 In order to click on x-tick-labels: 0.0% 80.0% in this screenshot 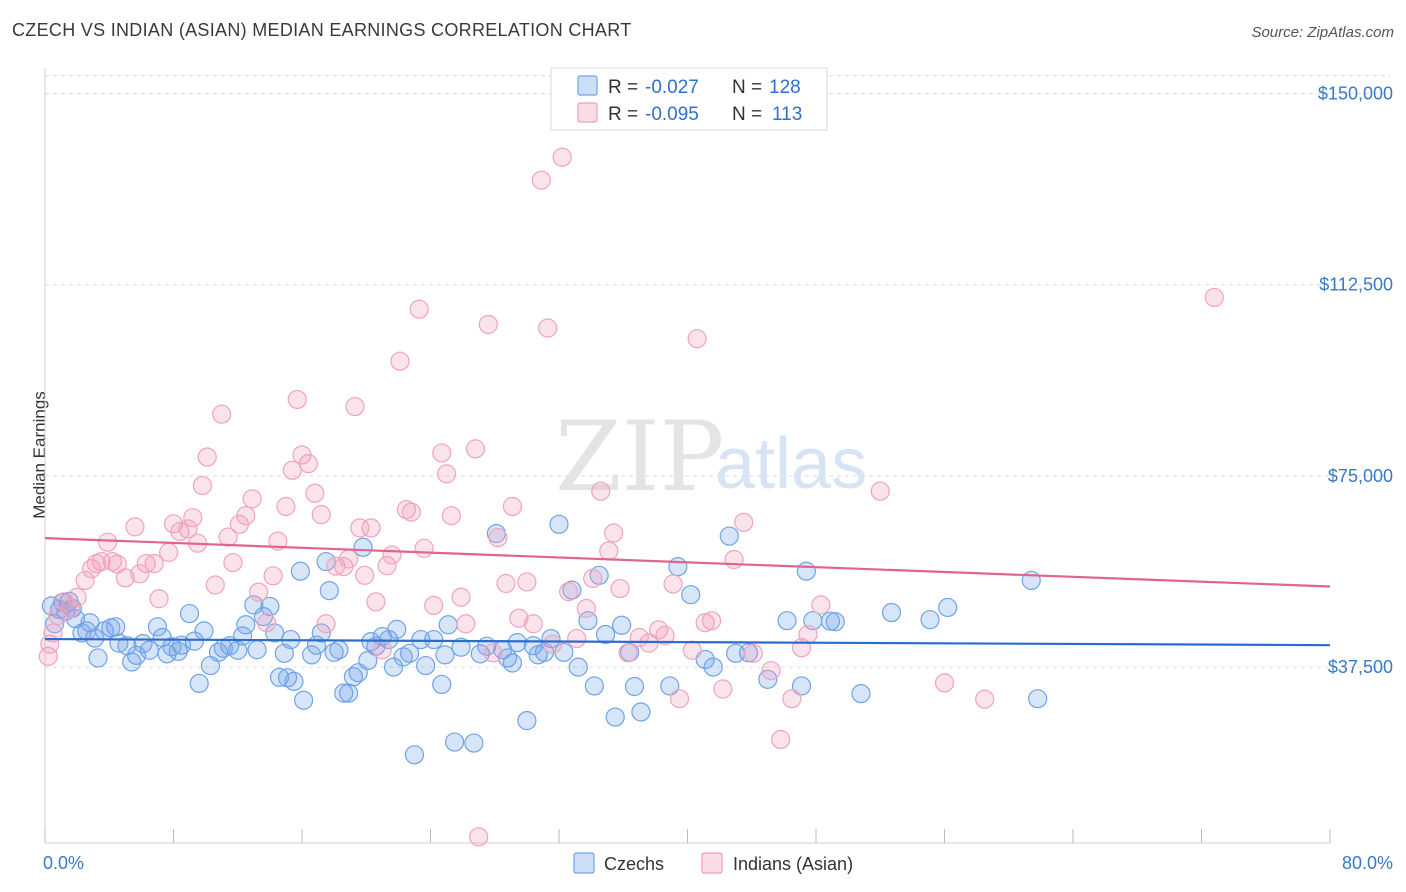, I will do `click(718, 863)`.